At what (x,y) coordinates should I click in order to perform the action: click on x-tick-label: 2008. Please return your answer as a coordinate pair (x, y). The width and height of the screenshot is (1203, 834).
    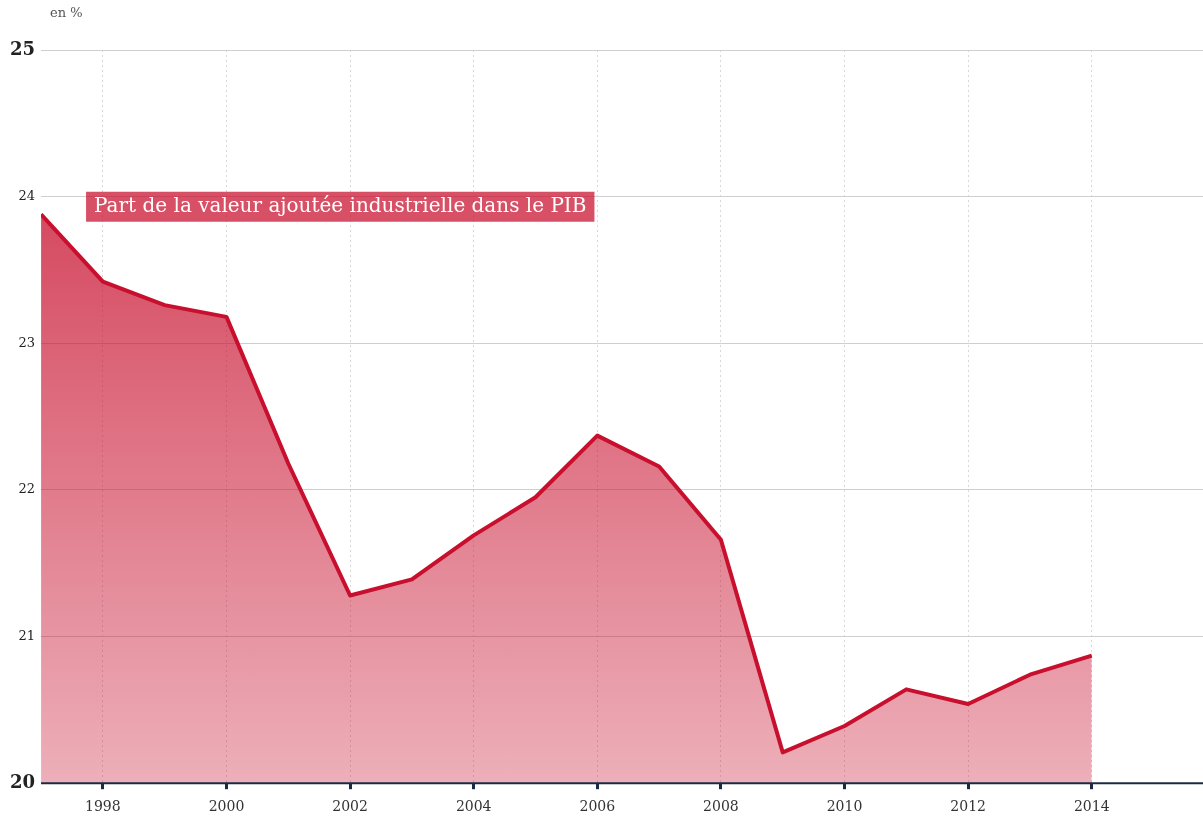
    Looking at the image, I should click on (721, 806).